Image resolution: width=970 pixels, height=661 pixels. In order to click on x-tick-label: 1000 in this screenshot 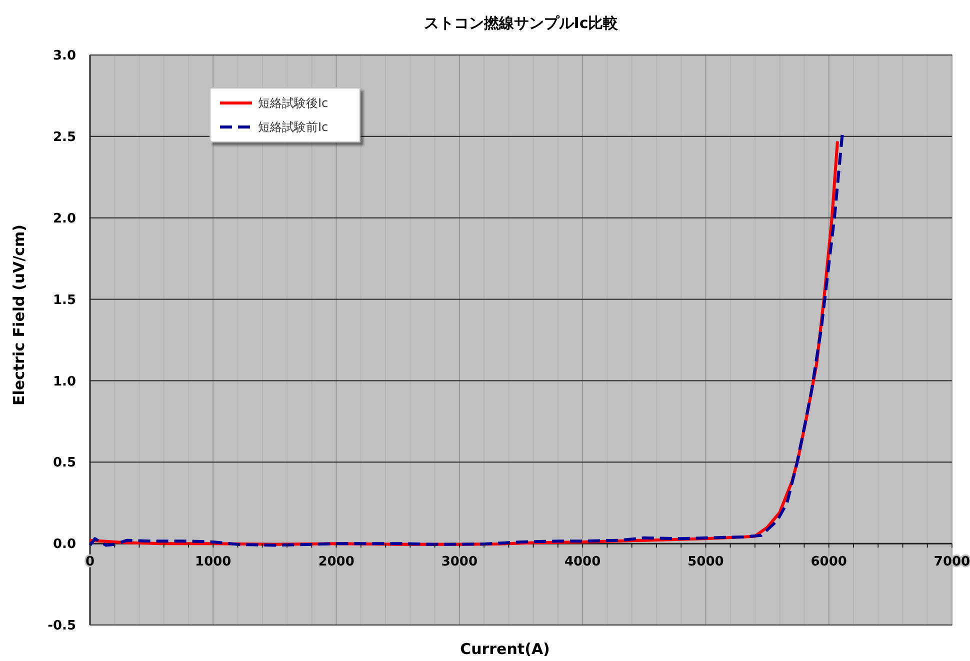, I will do `click(213, 562)`.